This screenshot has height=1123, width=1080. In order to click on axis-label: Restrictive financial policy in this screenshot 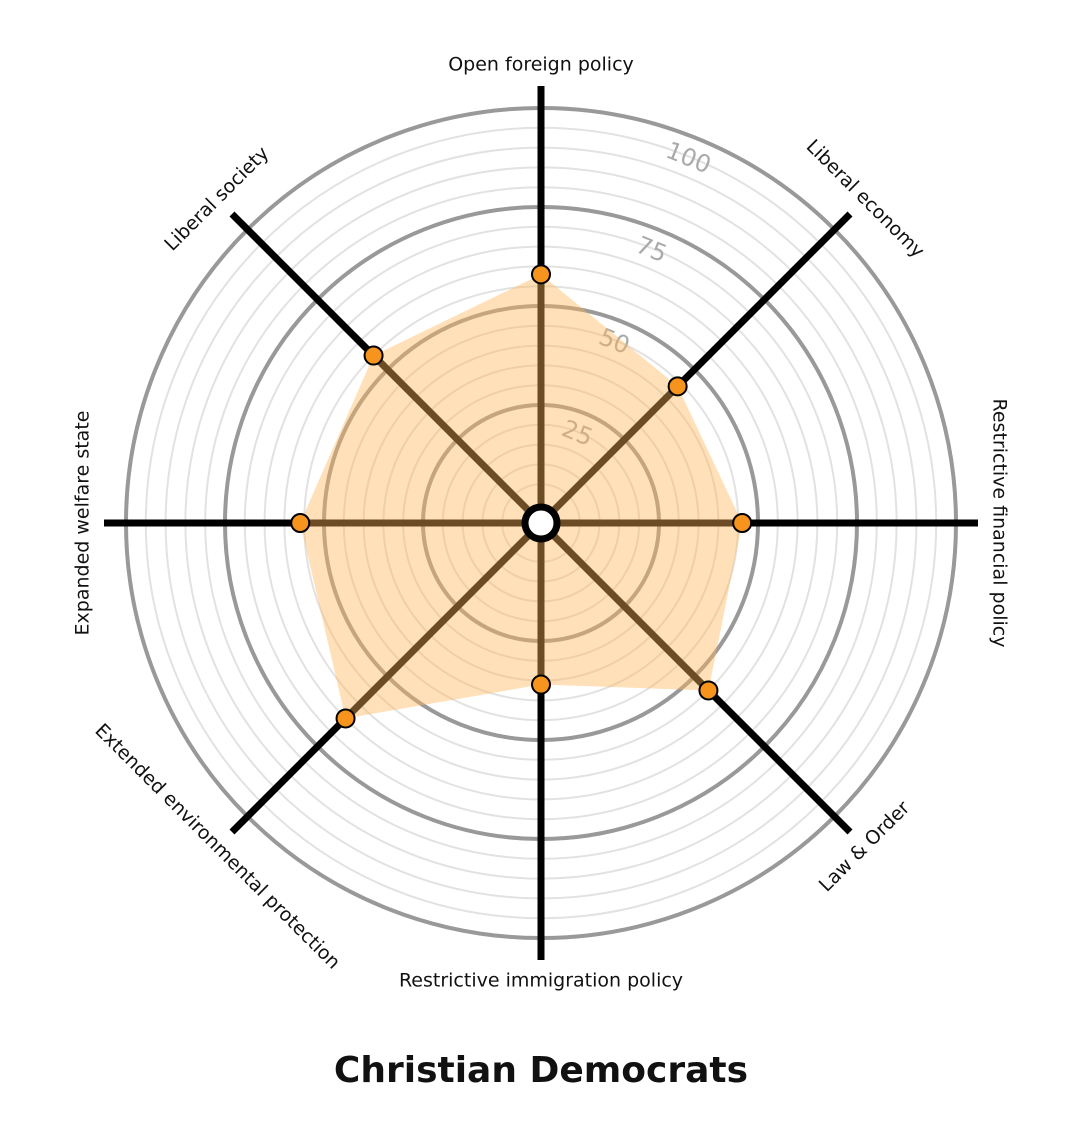, I will do `click(1000, 523)`.